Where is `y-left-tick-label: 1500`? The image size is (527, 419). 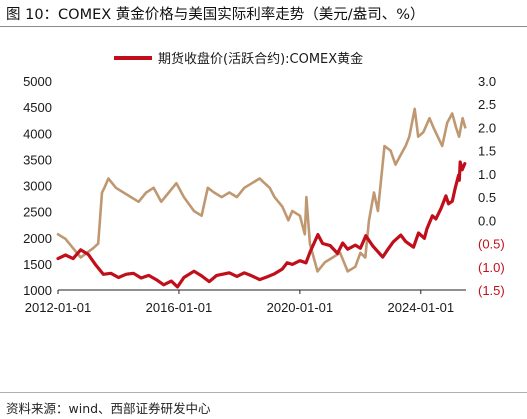
y-left-tick-label: 1500 is located at coordinates (37, 264).